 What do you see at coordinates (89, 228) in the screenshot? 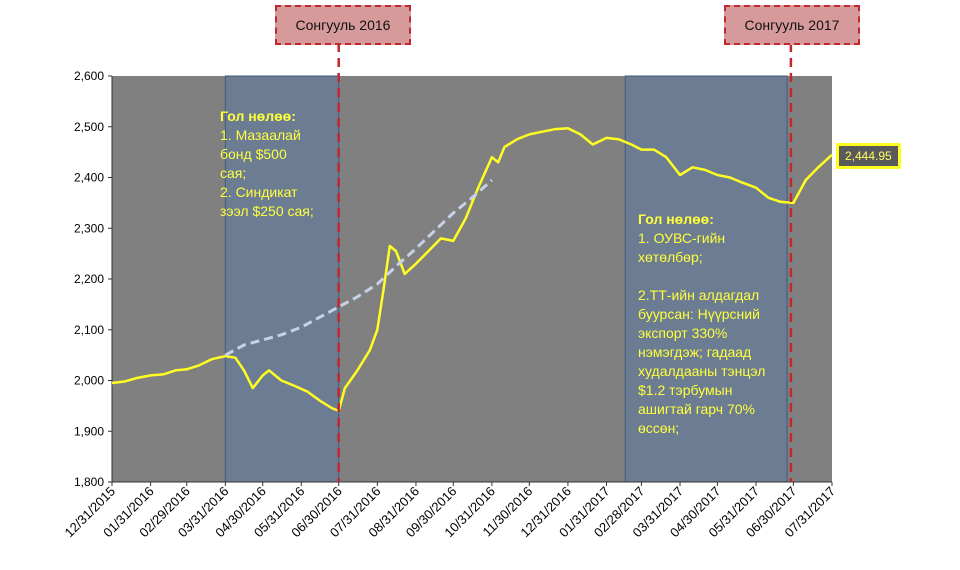
I see `y-tick-label: 2,300` at bounding box center [89, 228].